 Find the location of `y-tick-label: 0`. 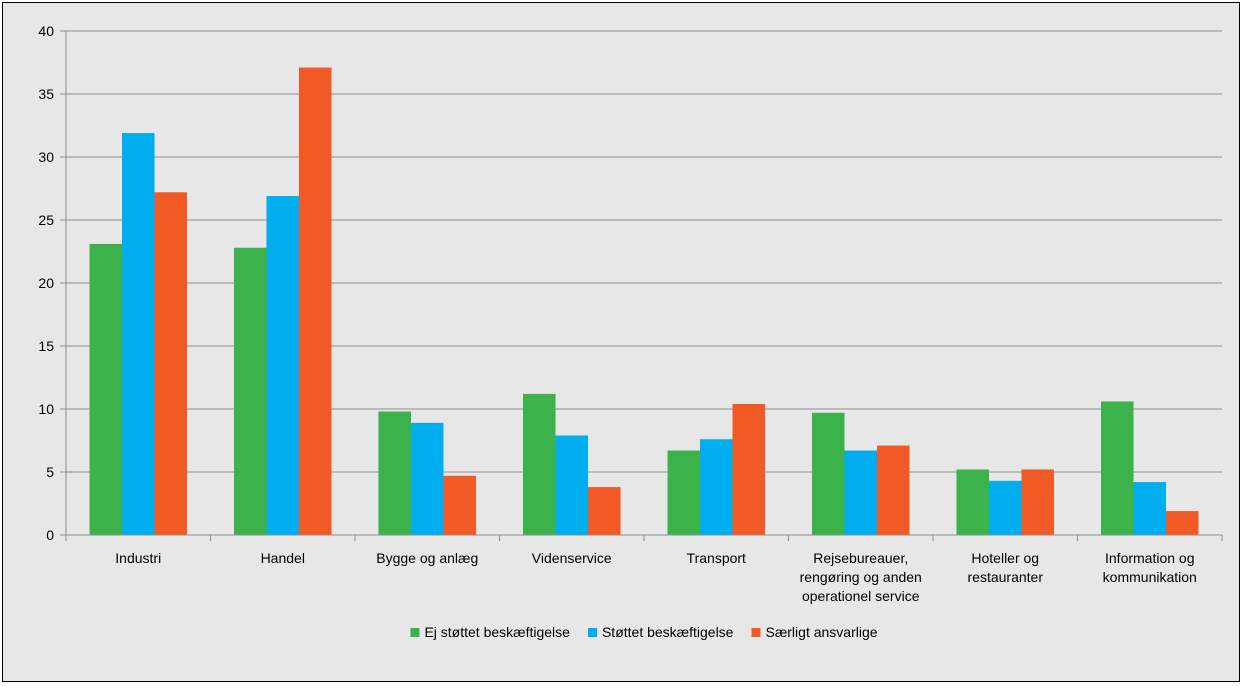

y-tick-label: 0 is located at coordinates (50, 535).